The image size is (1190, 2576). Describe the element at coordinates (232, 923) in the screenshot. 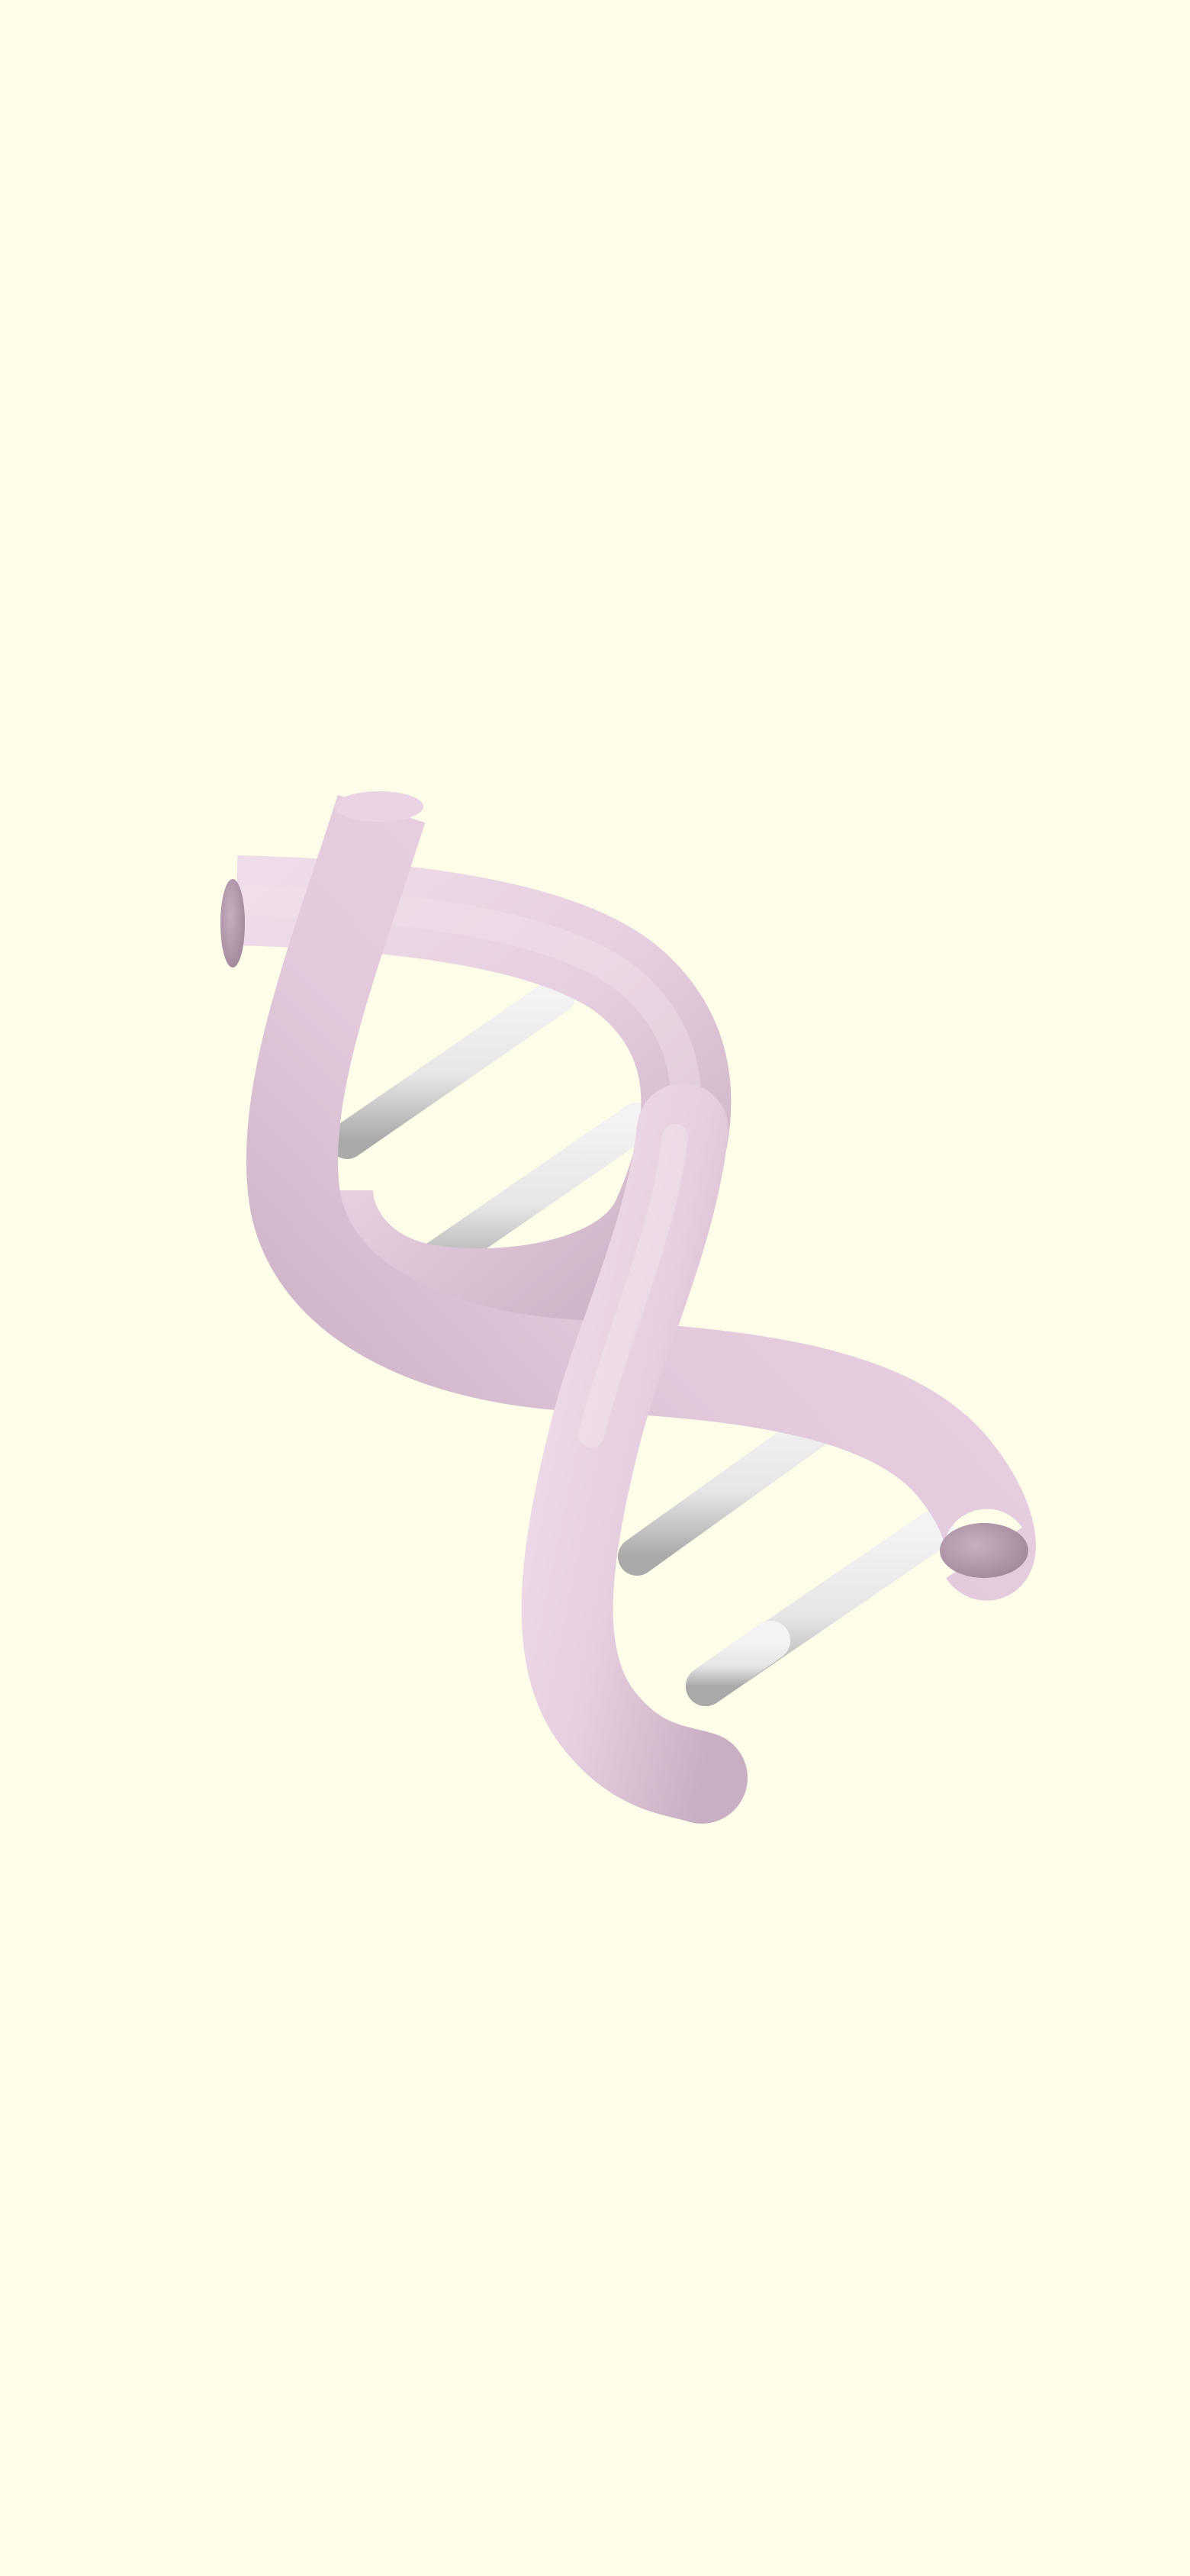

I see `strand-a-top-cap` at that location.